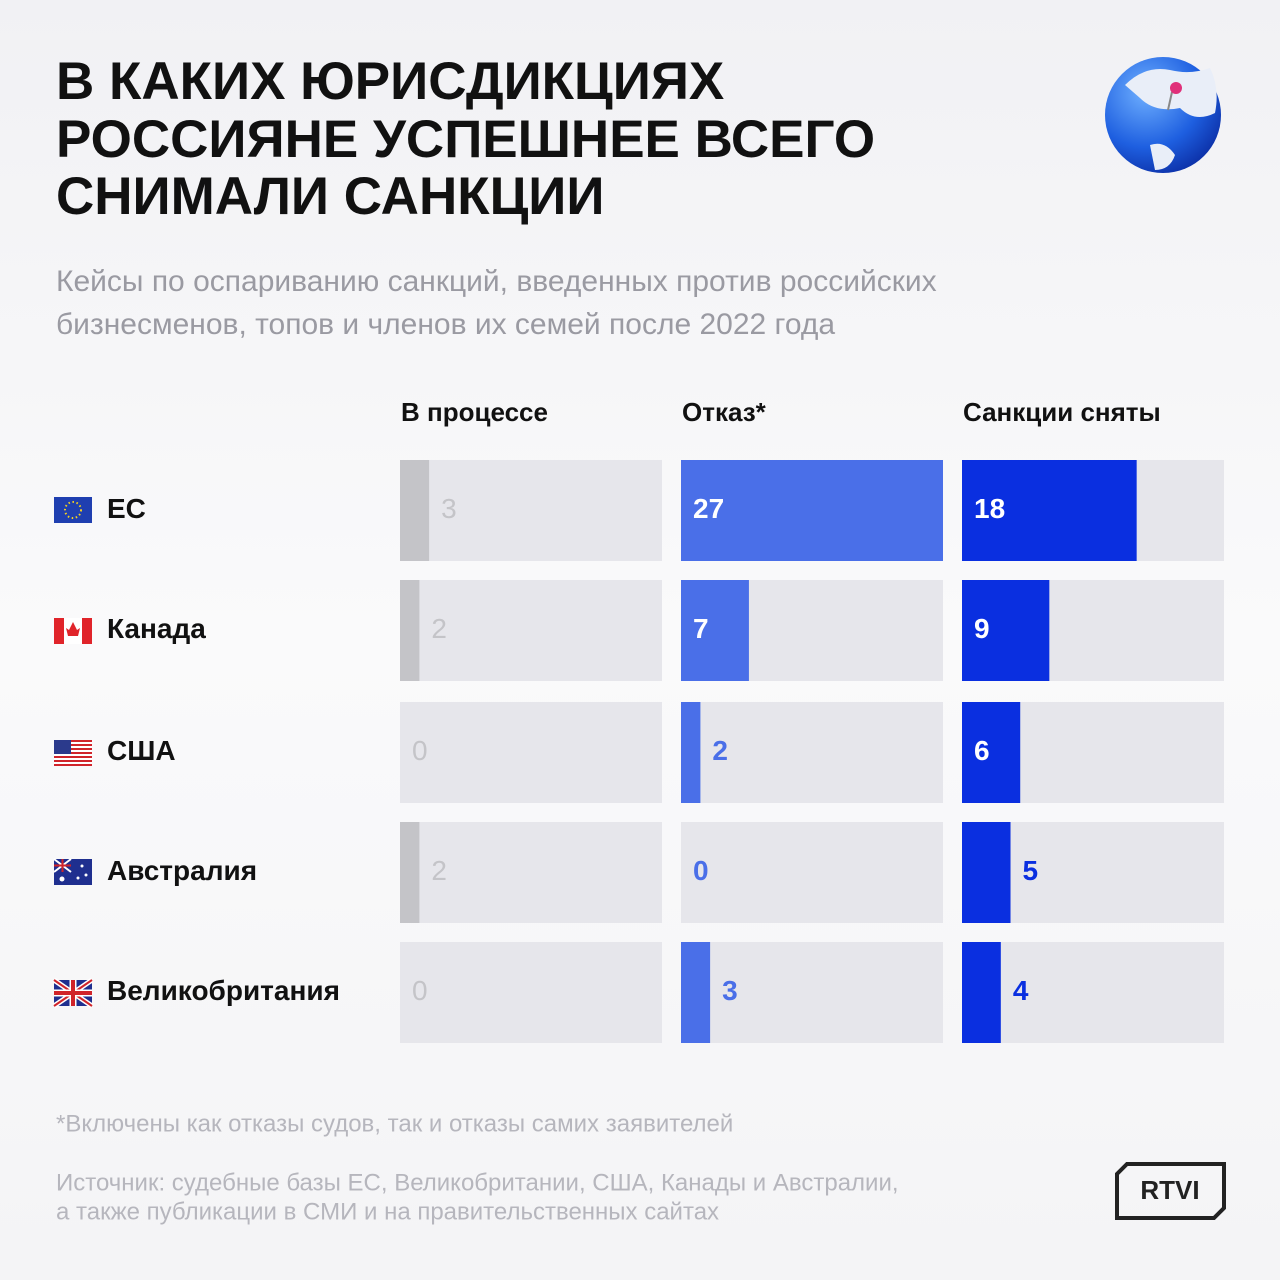 The image size is (1280, 1285). Describe the element at coordinates (1062, 412) in the screenshot. I see `series-header: Санкции сняты` at that location.